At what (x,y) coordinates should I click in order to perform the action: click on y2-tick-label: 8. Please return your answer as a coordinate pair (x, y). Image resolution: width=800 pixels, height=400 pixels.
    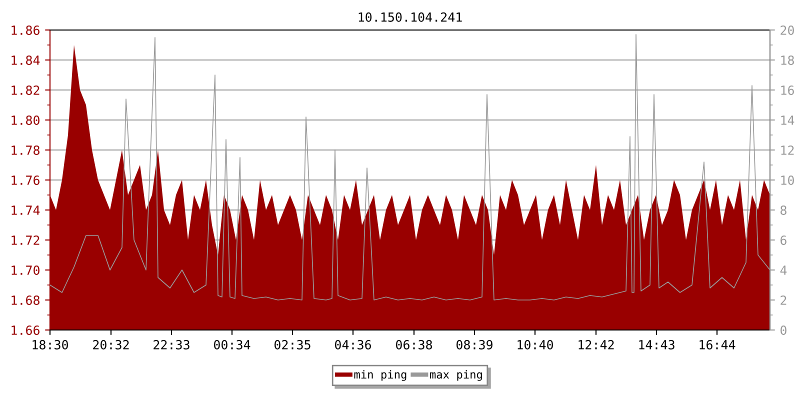
    Looking at the image, I should click on (783, 210).